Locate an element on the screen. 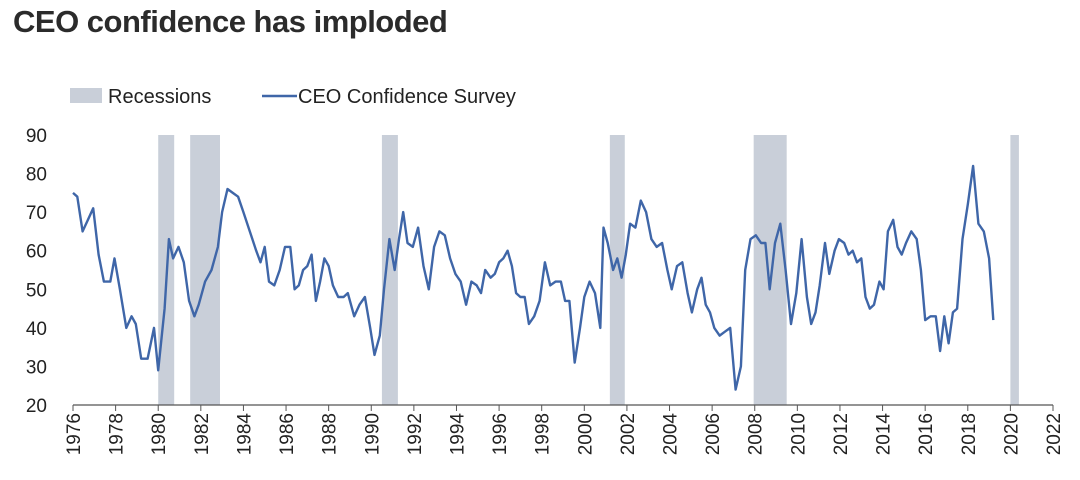 The height and width of the screenshot is (480, 1080). y-tick-label: 80 is located at coordinates (36, 175).